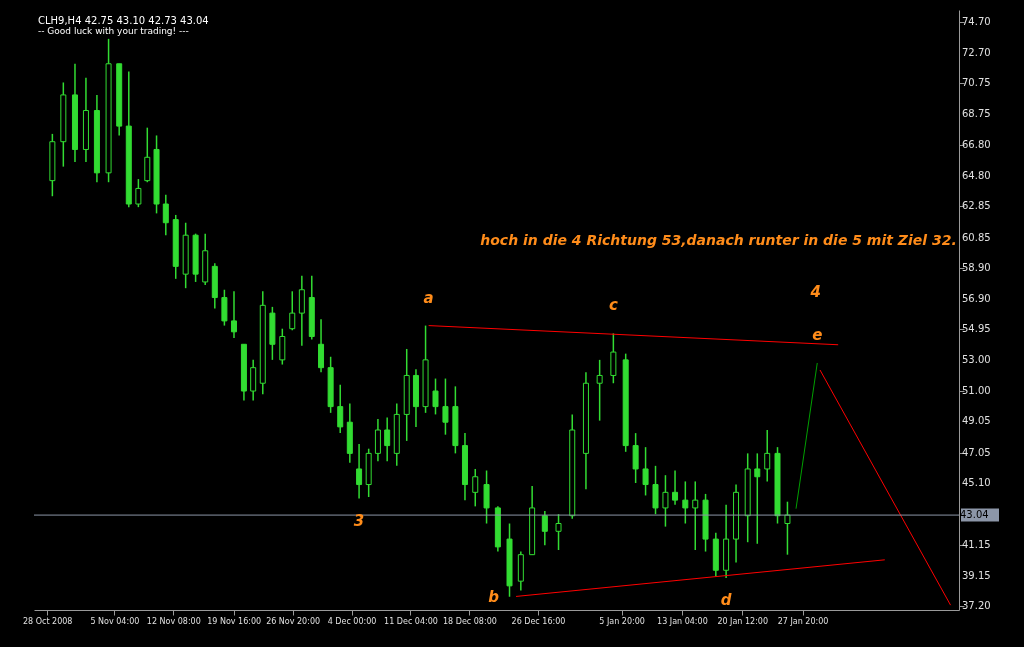 This screenshot has width=1024, height=647. Describe the element at coordinates (352, 621) in the screenshot. I see `x-tick-label: 4 Dec 00:00` at that location.